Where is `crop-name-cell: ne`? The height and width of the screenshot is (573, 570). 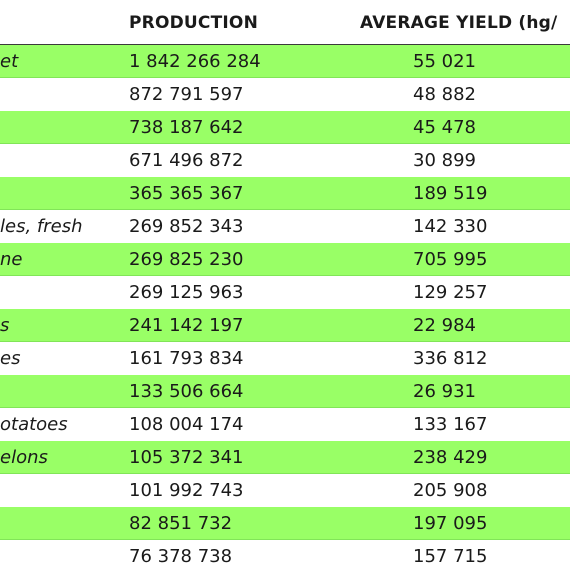
crop-name-cell: ne is located at coordinates (11, 259).